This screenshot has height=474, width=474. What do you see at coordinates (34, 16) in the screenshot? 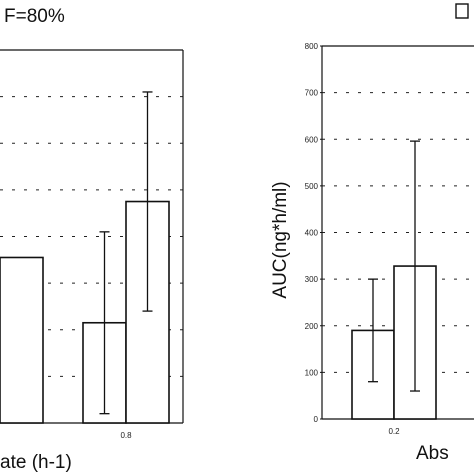
I see `panel-title-left: F=80%` at bounding box center [34, 16].